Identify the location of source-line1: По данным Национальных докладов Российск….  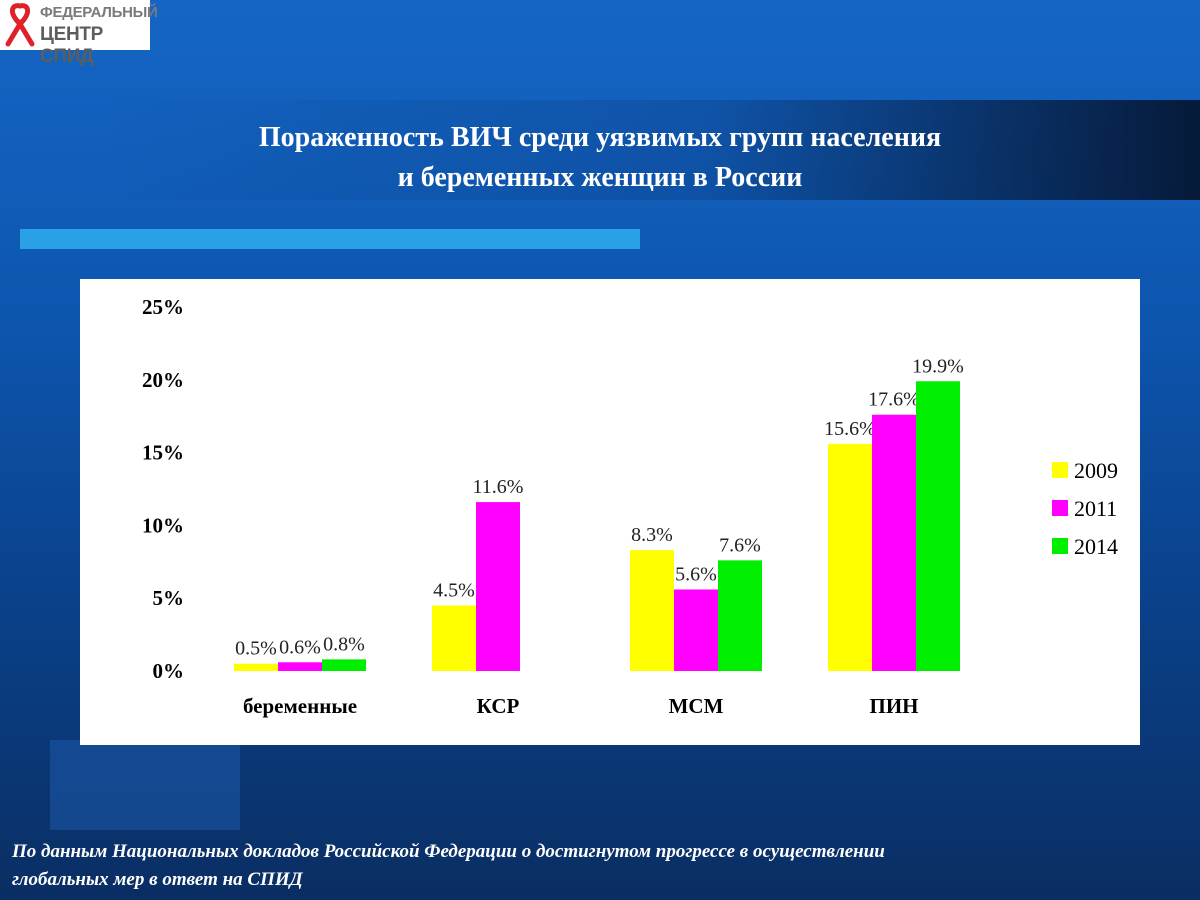
(448, 851).